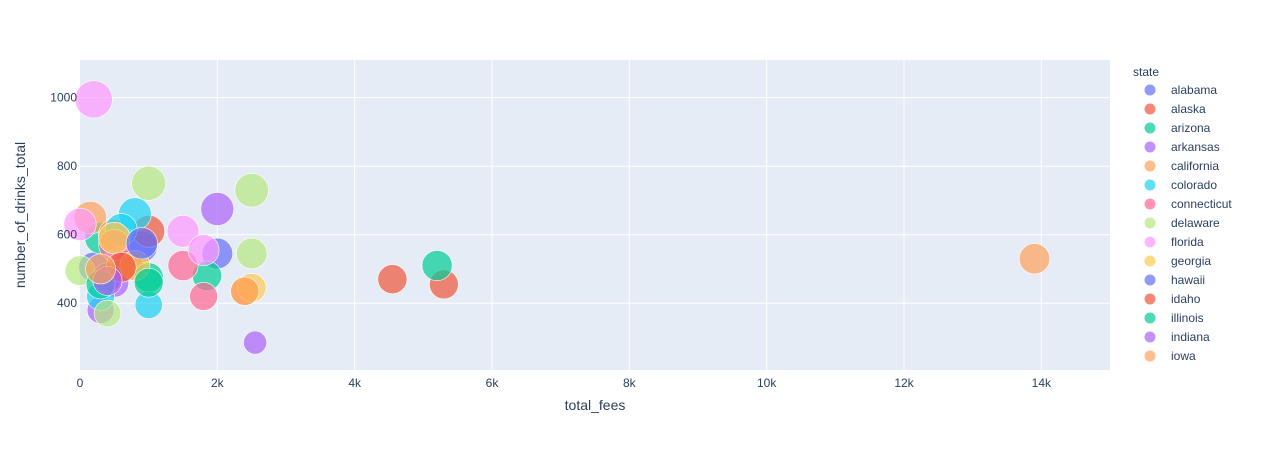 The width and height of the screenshot is (1282, 450). Describe the element at coordinates (1201, 204) in the screenshot. I see `legend-label-connecticut: connecticut` at that location.